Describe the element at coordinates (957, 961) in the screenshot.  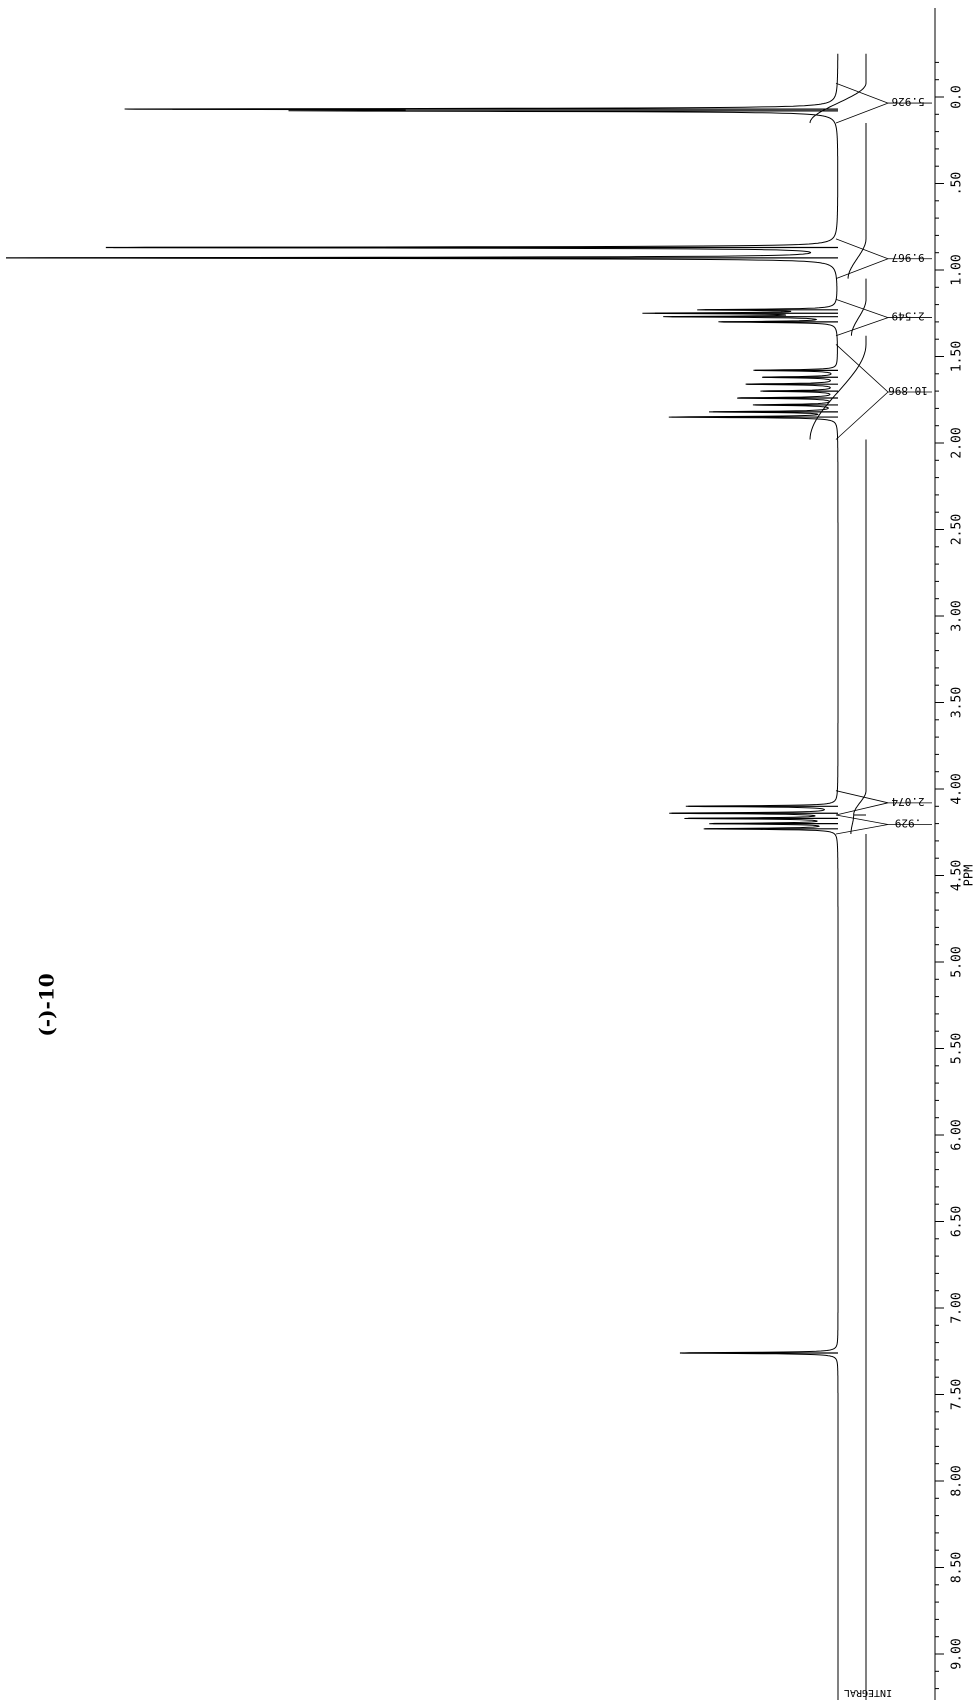
I see `ppm-tick-label: 5.00` at that location.